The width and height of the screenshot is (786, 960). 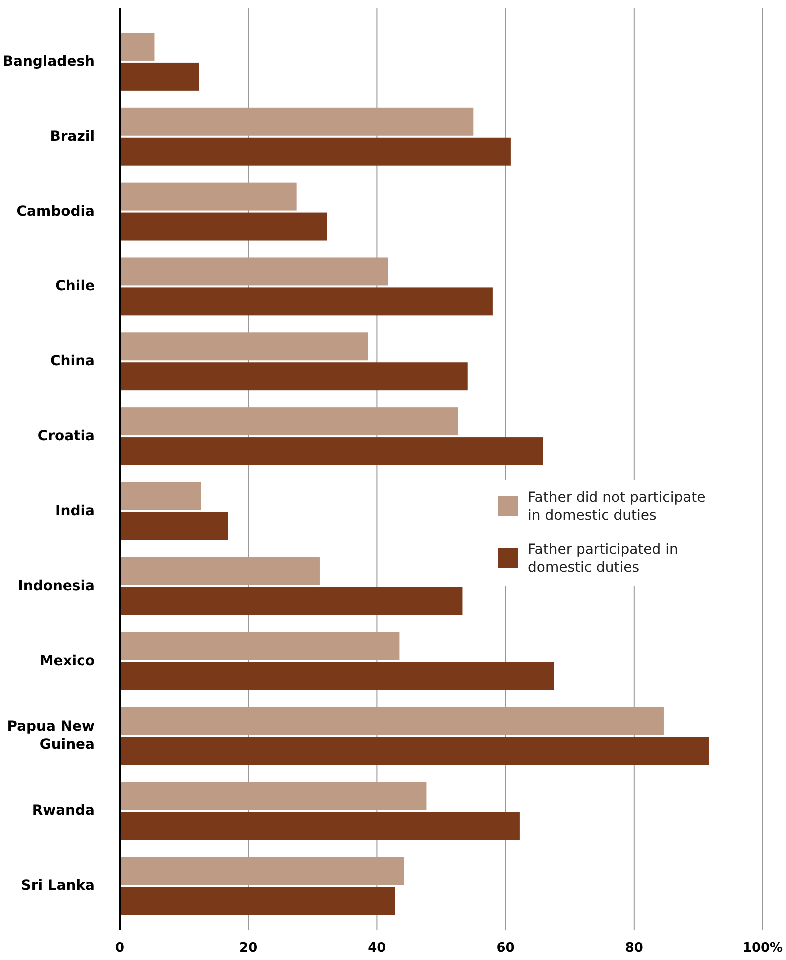 What do you see at coordinates (377, 948) in the screenshot?
I see `x-tick-label: 40` at bounding box center [377, 948].